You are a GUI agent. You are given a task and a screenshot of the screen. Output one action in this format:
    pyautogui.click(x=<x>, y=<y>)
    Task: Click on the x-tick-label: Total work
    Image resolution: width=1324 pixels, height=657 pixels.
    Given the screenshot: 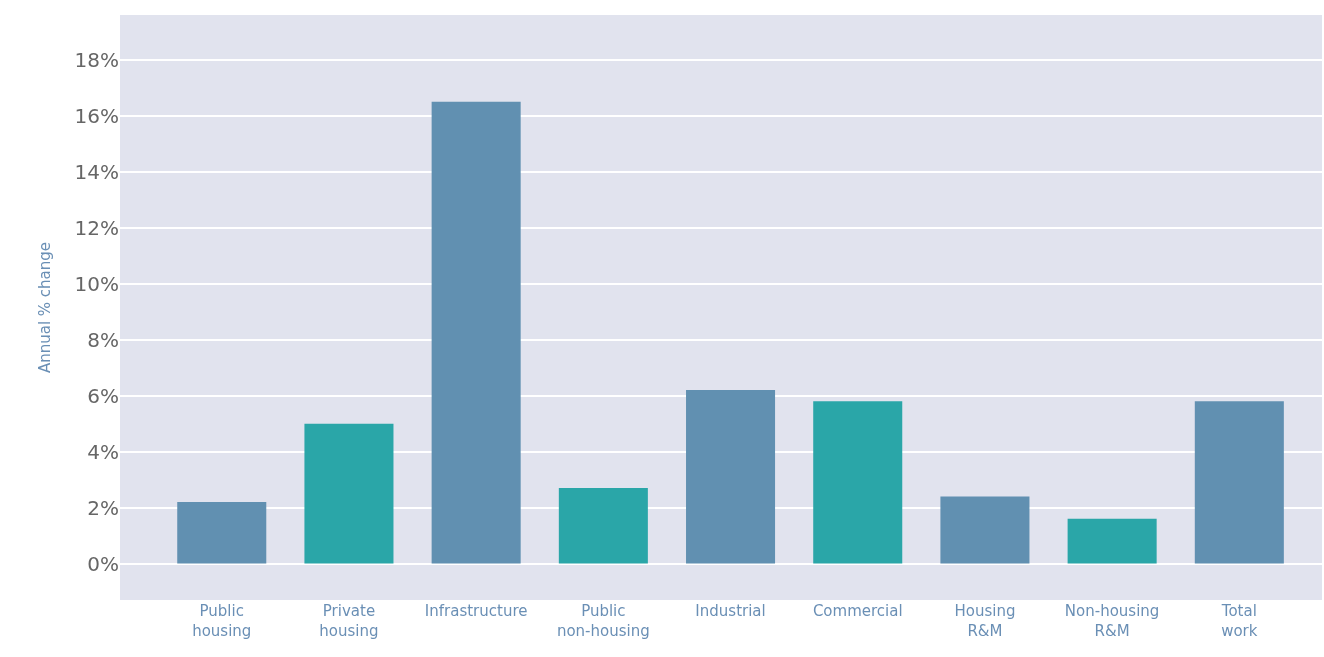 What is the action you would take?
    pyautogui.click(x=1239, y=621)
    